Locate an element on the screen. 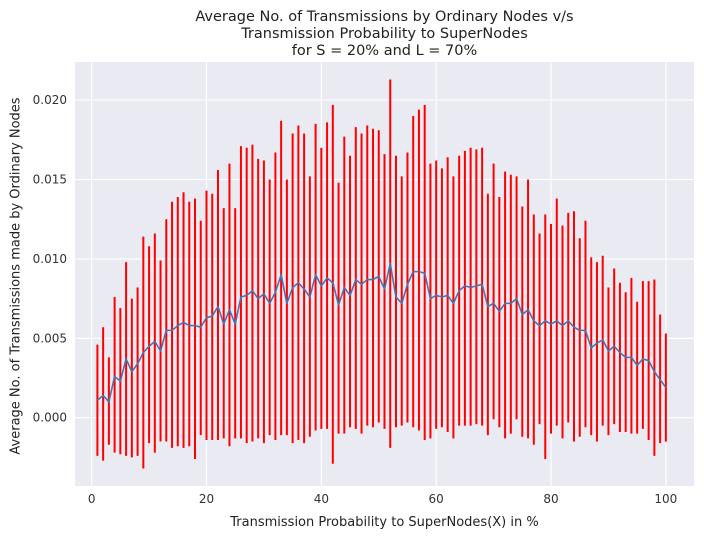  y-tick-label: 0.005 is located at coordinates (50, 338).